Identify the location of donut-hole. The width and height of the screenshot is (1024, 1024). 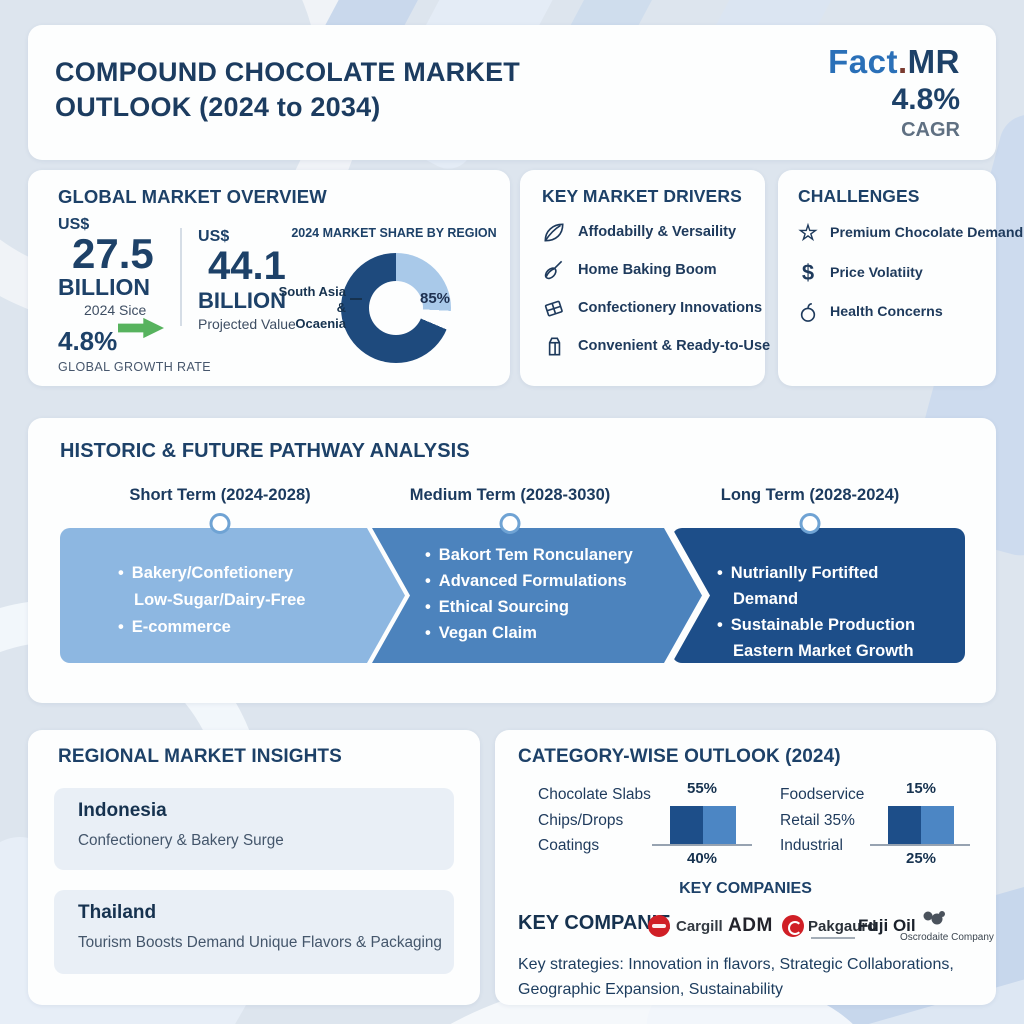
(396, 308).